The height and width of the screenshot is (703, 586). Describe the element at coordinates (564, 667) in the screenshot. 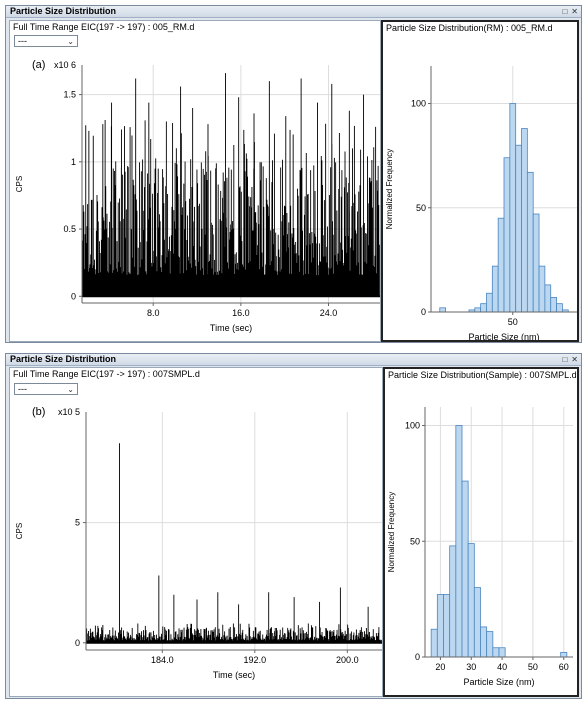

I see `x-tick-label: 60` at that location.